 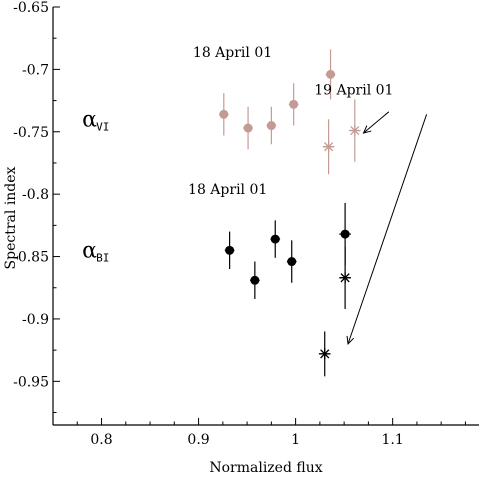 I want to click on y-tick-label: -0.65, so click(x=31, y=8).